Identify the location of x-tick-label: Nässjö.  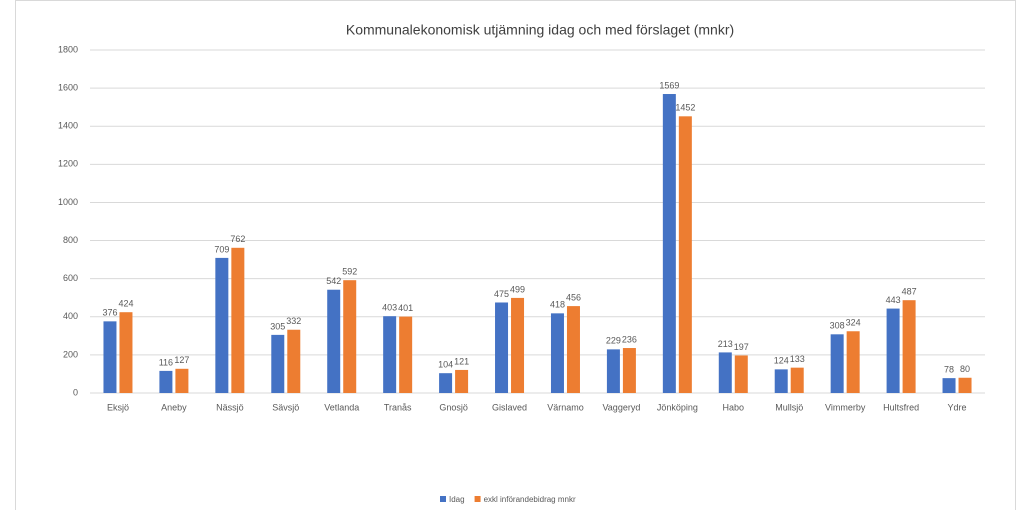
(230, 407).